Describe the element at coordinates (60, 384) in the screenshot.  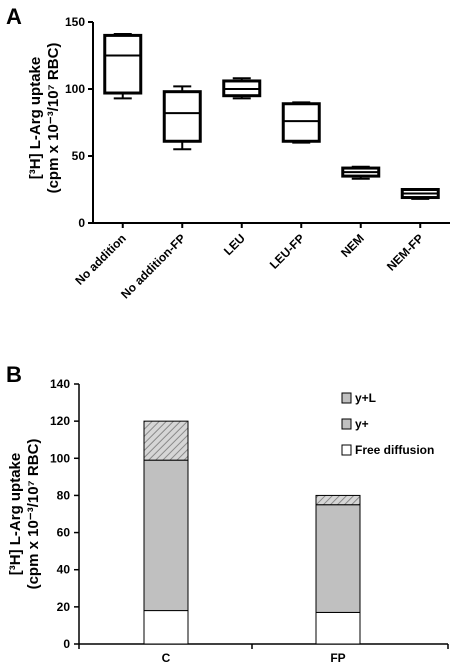
I see `panel-b-ytick-label: 140` at that location.